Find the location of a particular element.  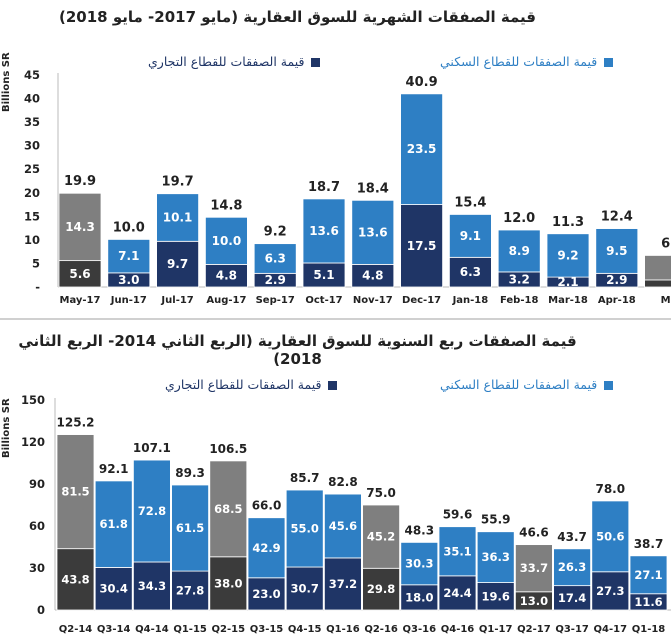

data-label-residential: 61.5 is located at coordinates (190, 528).